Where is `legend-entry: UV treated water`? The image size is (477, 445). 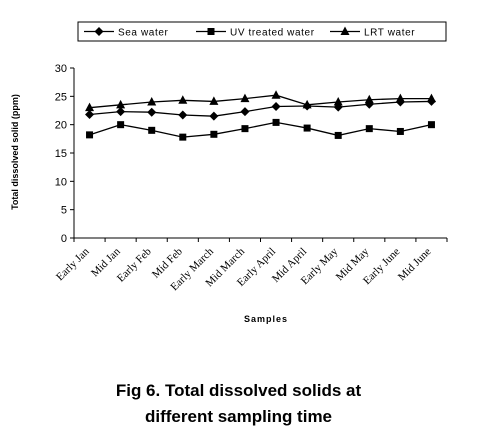 legend-entry: UV treated water is located at coordinates (255, 33).